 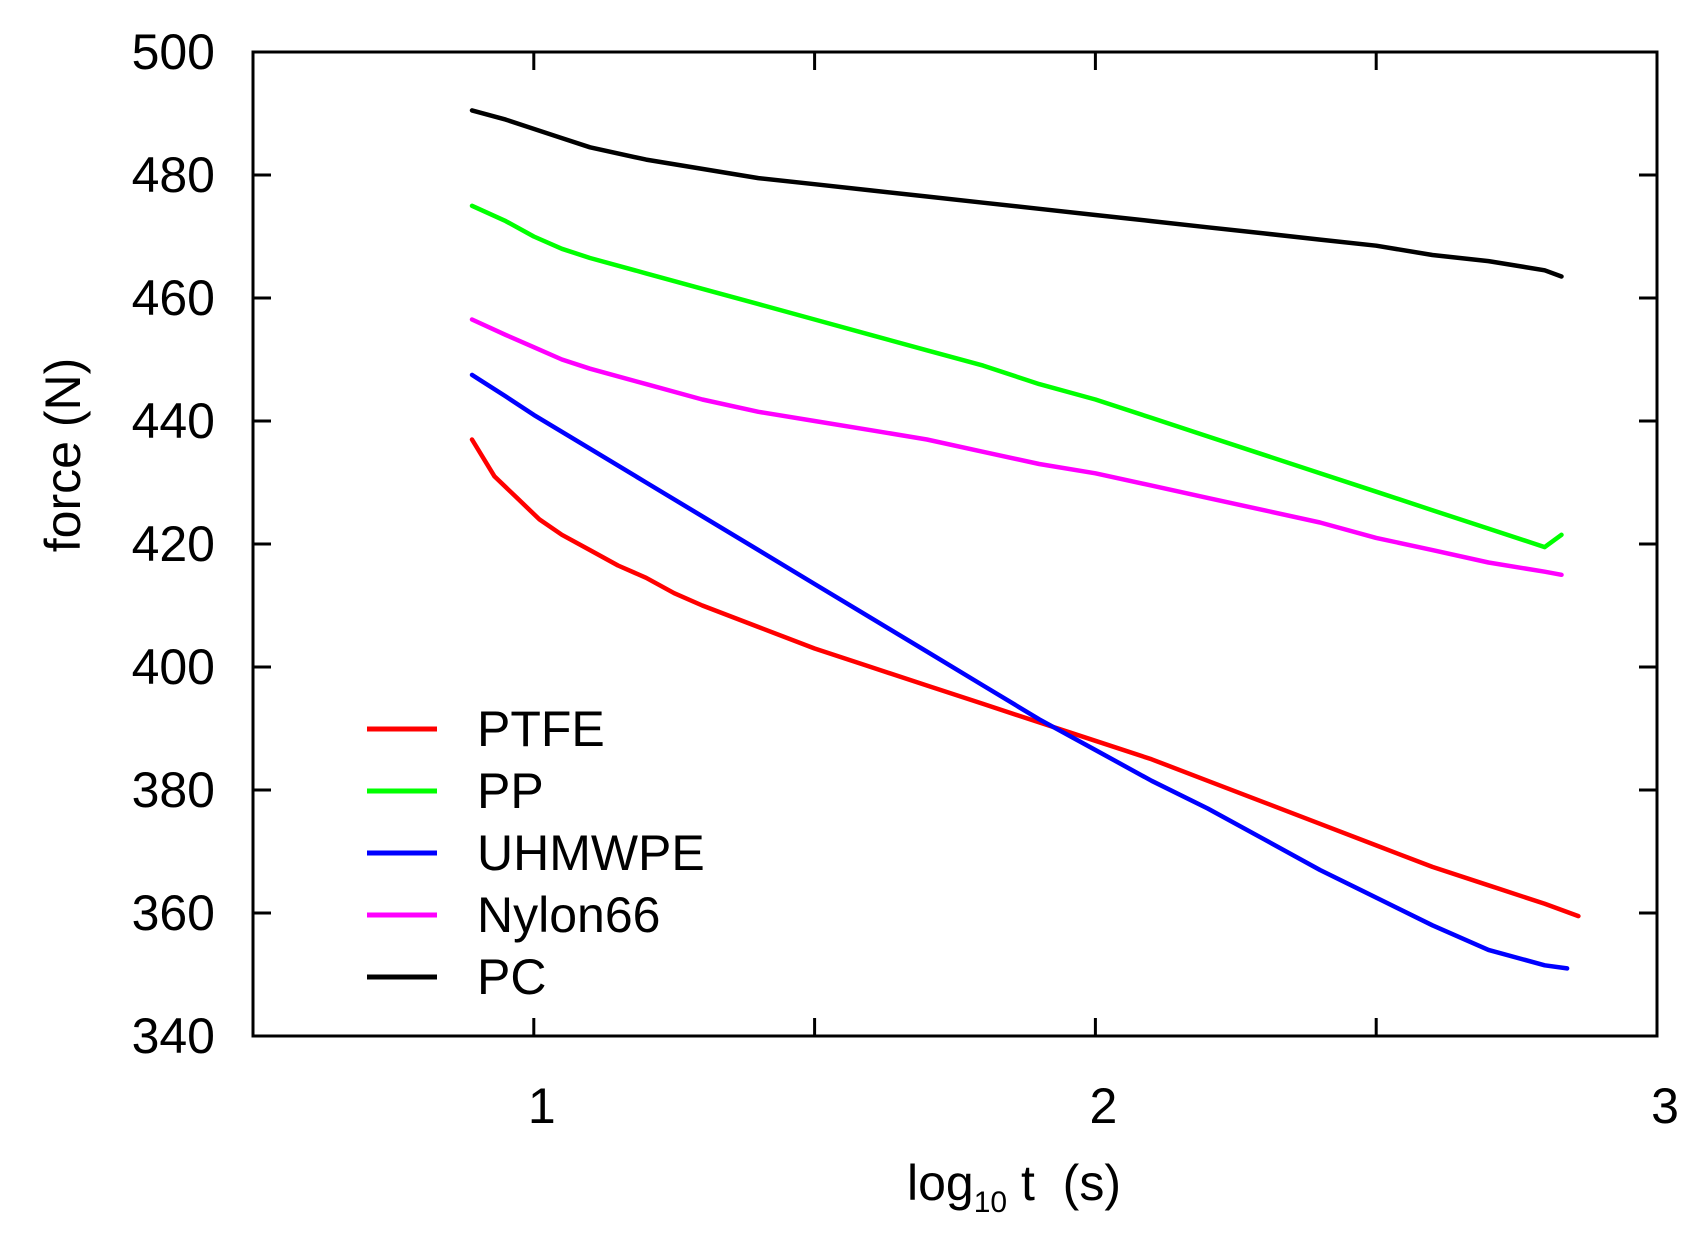 What do you see at coordinates (1016, 193) in the screenshot?
I see `series-line-pc` at bounding box center [1016, 193].